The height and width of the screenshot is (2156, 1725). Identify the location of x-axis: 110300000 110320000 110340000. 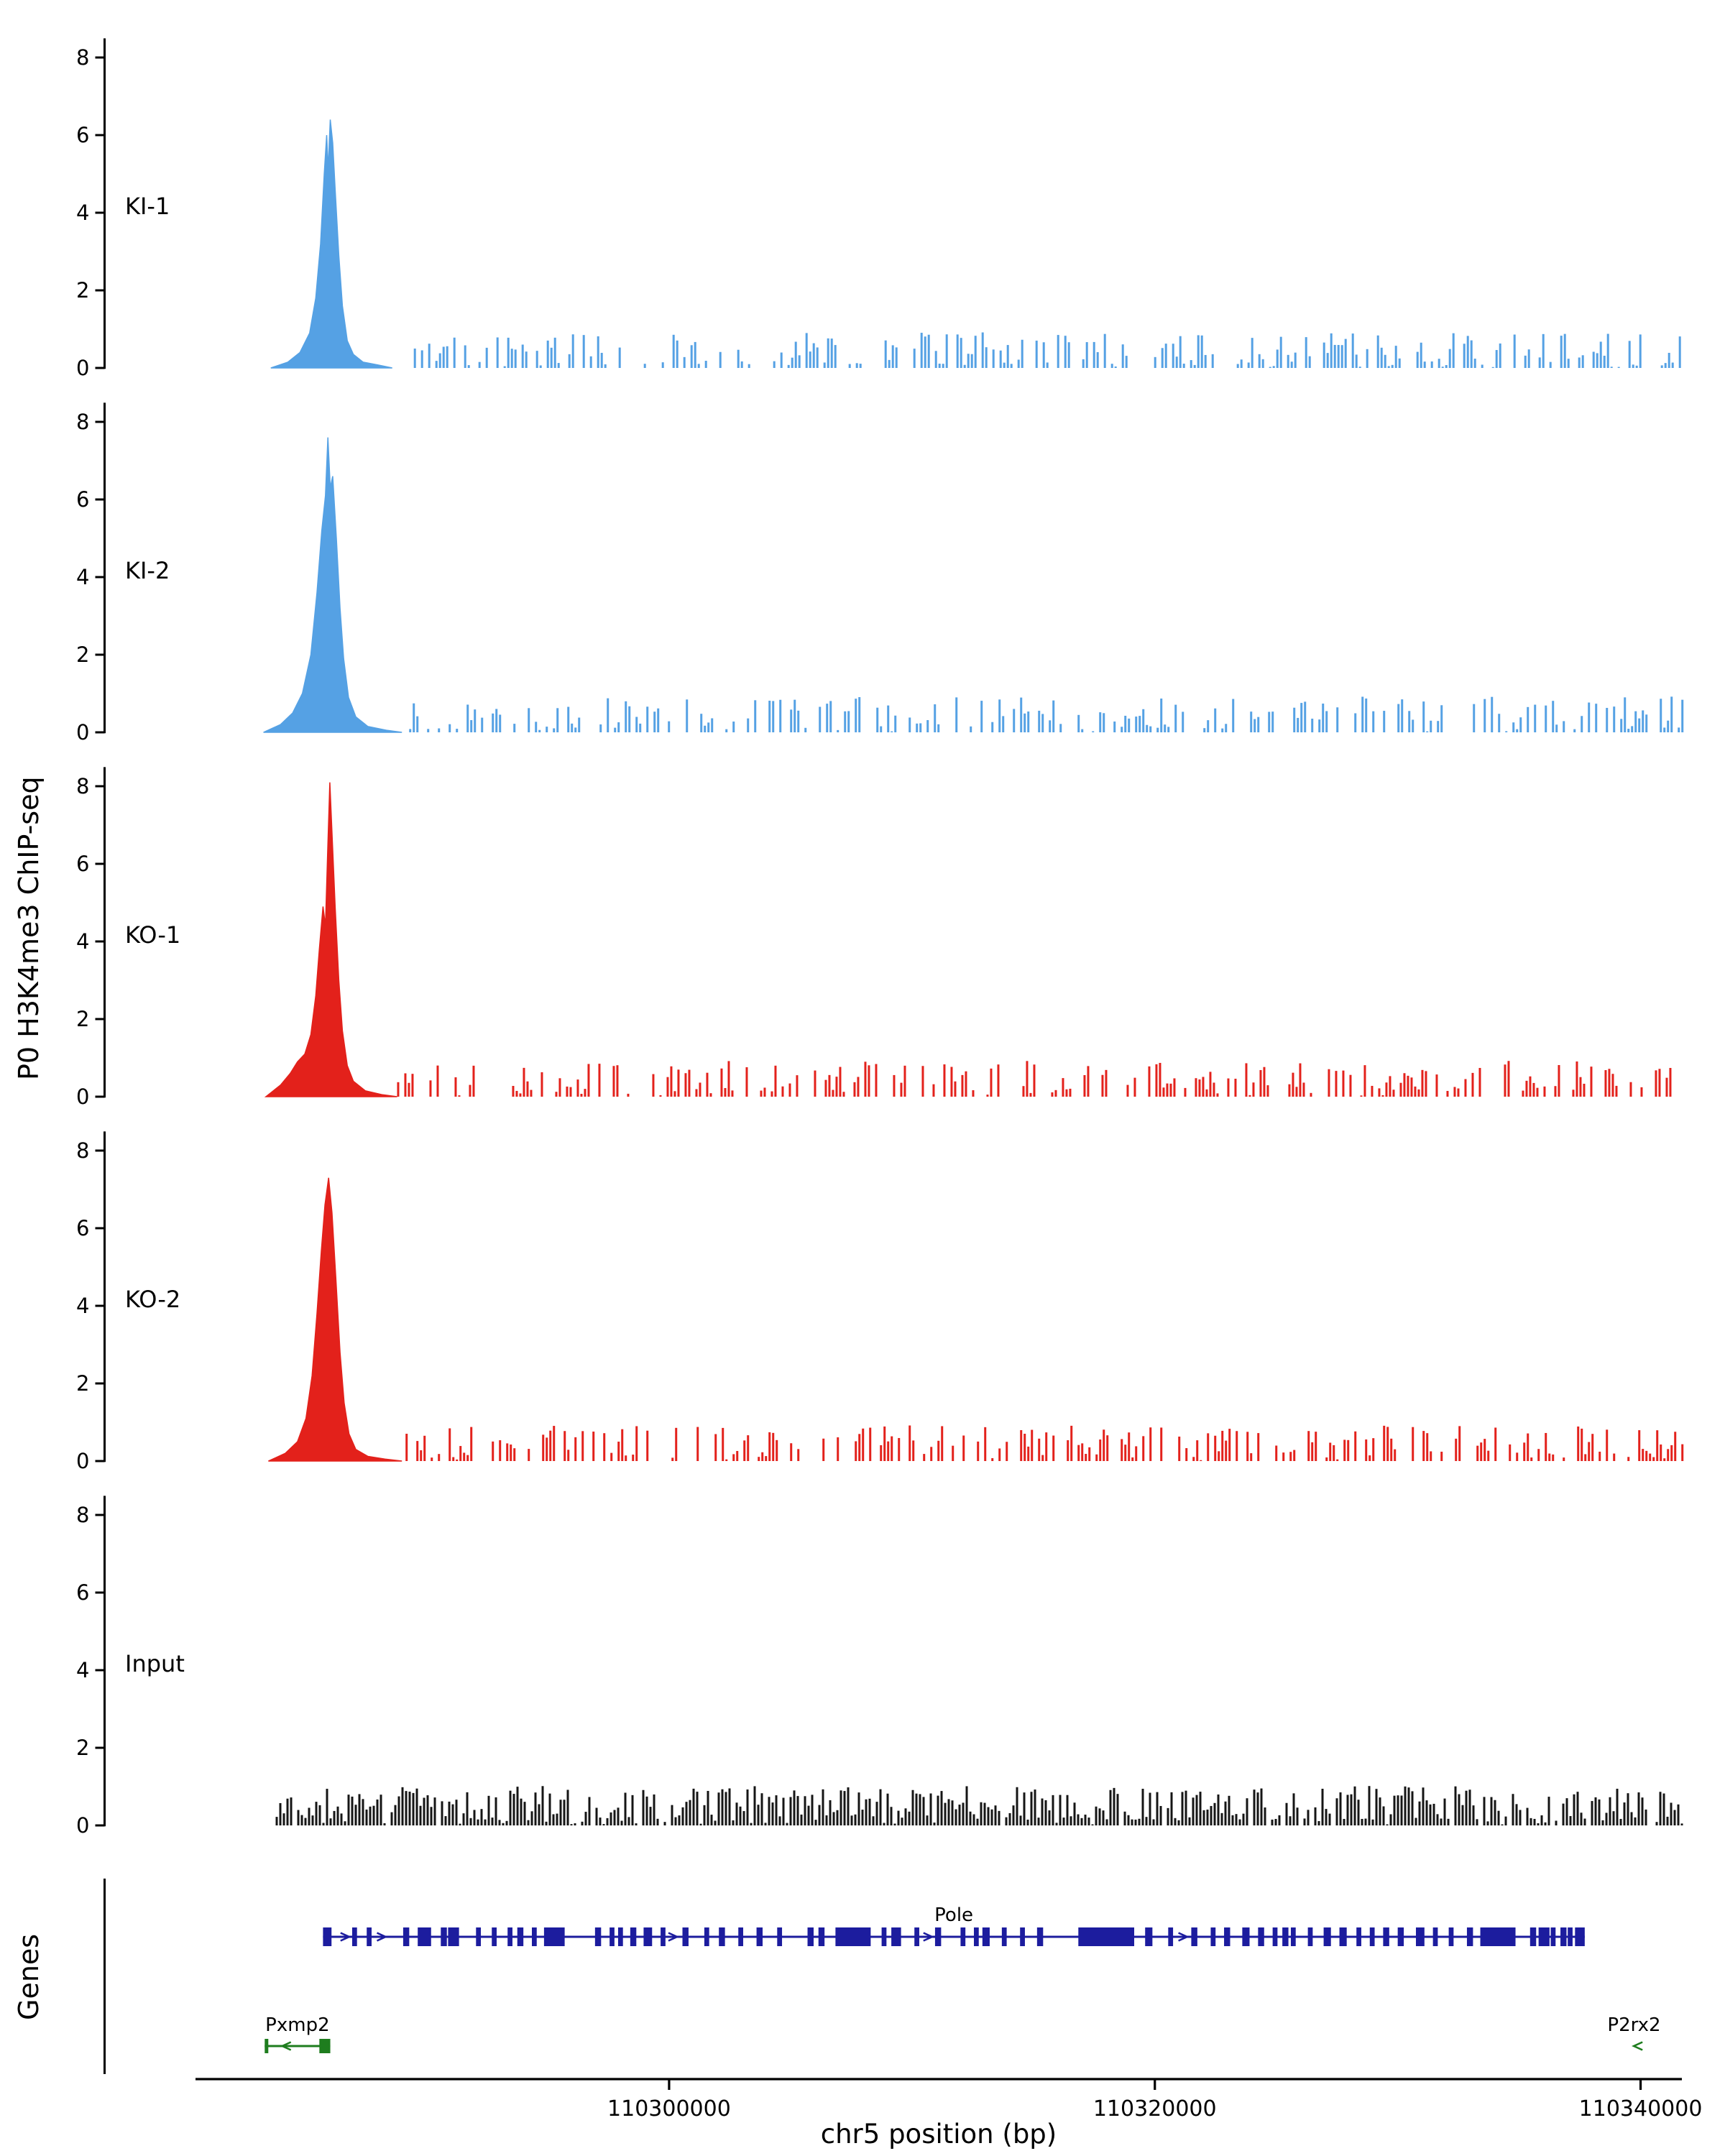
(949, 2100).